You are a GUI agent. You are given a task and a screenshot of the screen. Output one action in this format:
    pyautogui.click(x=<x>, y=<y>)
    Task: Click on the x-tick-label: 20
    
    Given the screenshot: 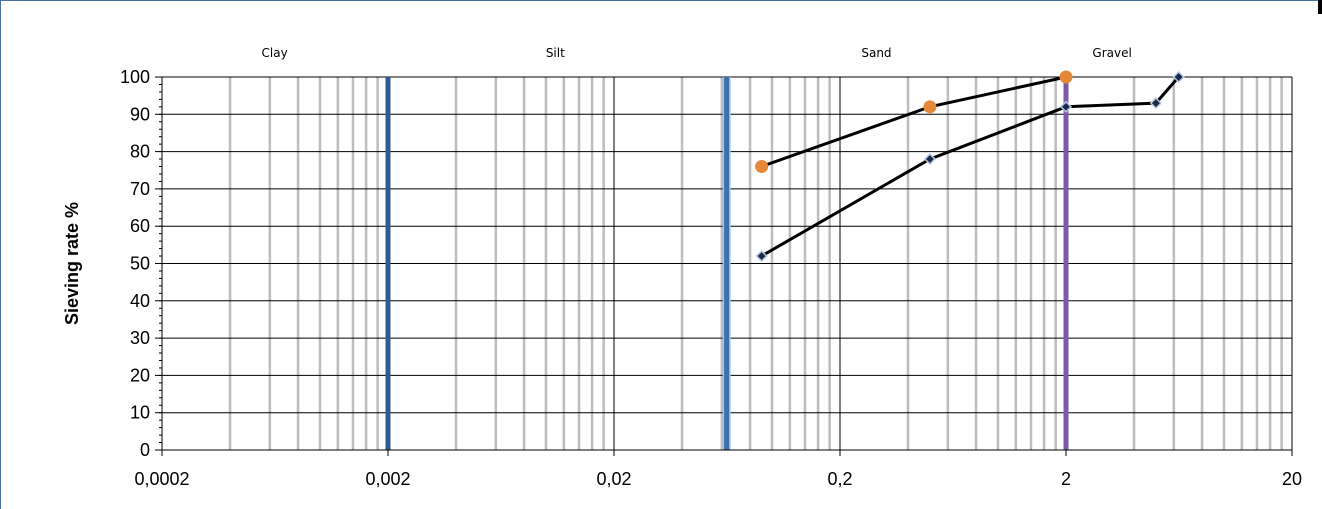 What is the action you would take?
    pyautogui.click(x=1292, y=479)
    